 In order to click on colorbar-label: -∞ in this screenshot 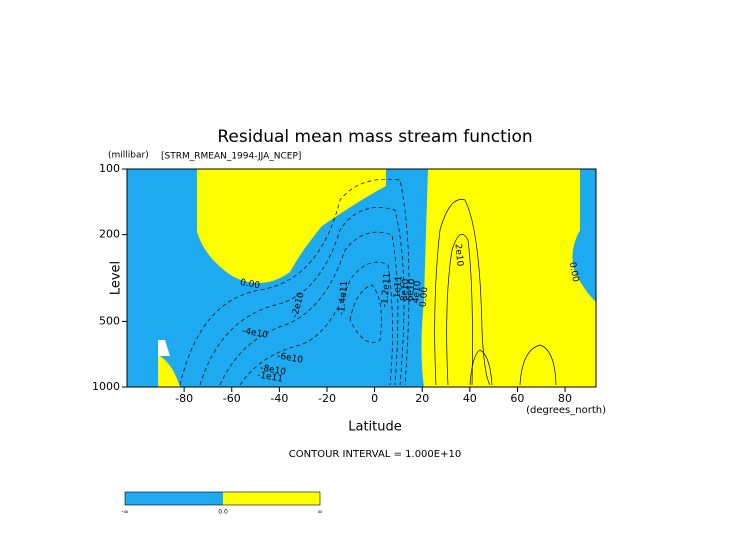, I will do `click(124, 512)`.